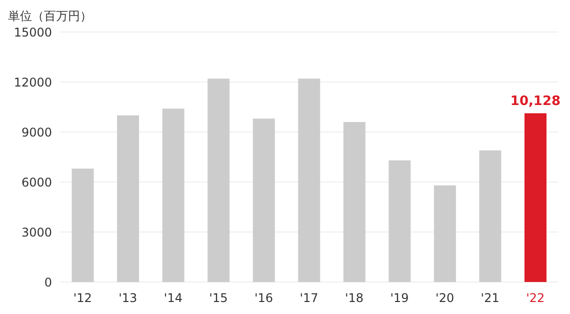  What do you see at coordinates (218, 298) in the screenshot?
I see `x-tick-label: '15` at bounding box center [218, 298].